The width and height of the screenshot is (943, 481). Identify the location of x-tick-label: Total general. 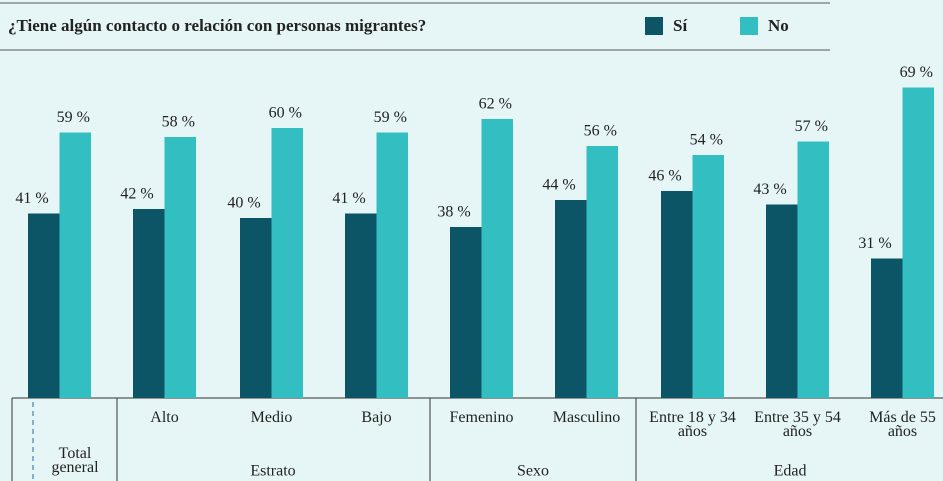
(75, 460).